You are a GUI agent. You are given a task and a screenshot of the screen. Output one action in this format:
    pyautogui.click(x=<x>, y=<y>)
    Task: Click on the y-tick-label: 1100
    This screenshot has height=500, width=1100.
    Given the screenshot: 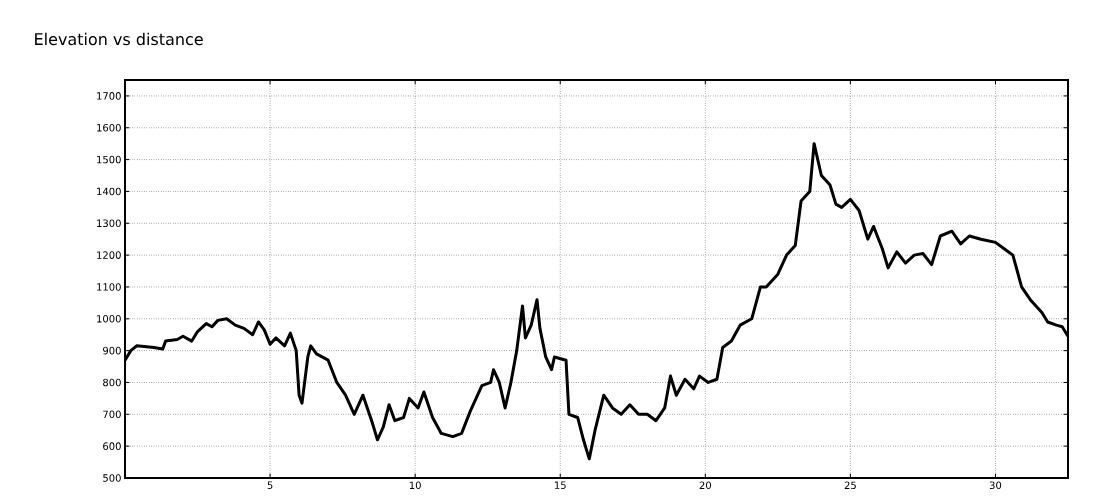 What is the action you would take?
    pyautogui.click(x=109, y=287)
    